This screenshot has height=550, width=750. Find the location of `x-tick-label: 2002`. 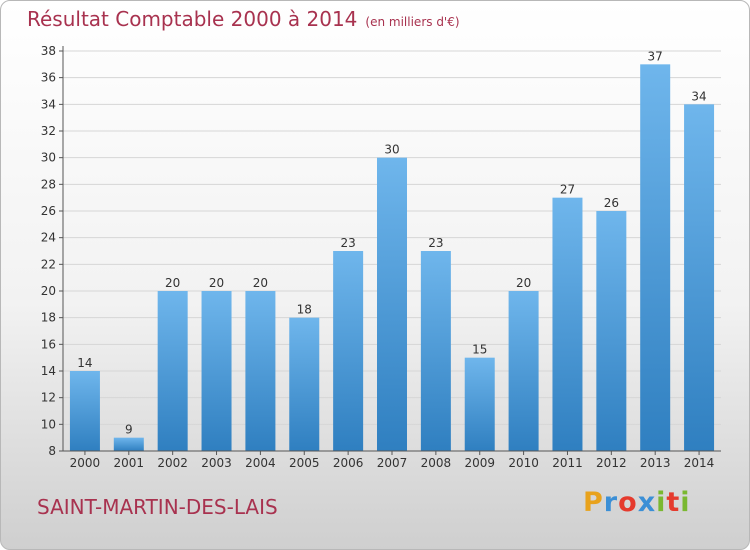

x-tick-label: 2002 is located at coordinates (172, 463).